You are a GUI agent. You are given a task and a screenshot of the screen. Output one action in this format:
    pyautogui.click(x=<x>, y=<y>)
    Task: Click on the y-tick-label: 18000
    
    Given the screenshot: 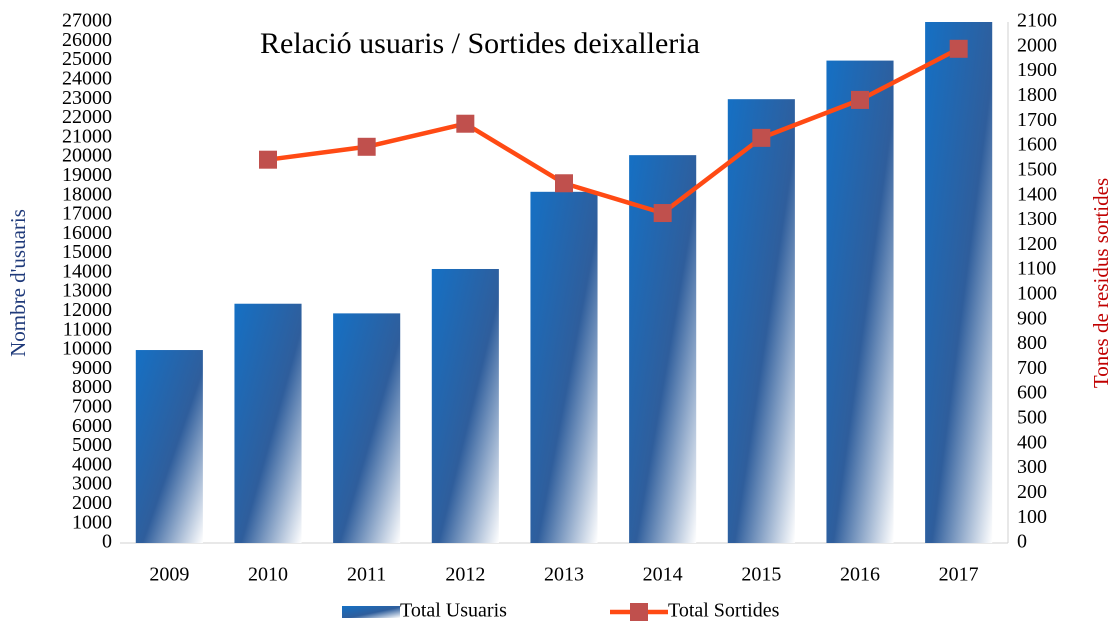 What is the action you would take?
    pyautogui.click(x=87, y=194)
    